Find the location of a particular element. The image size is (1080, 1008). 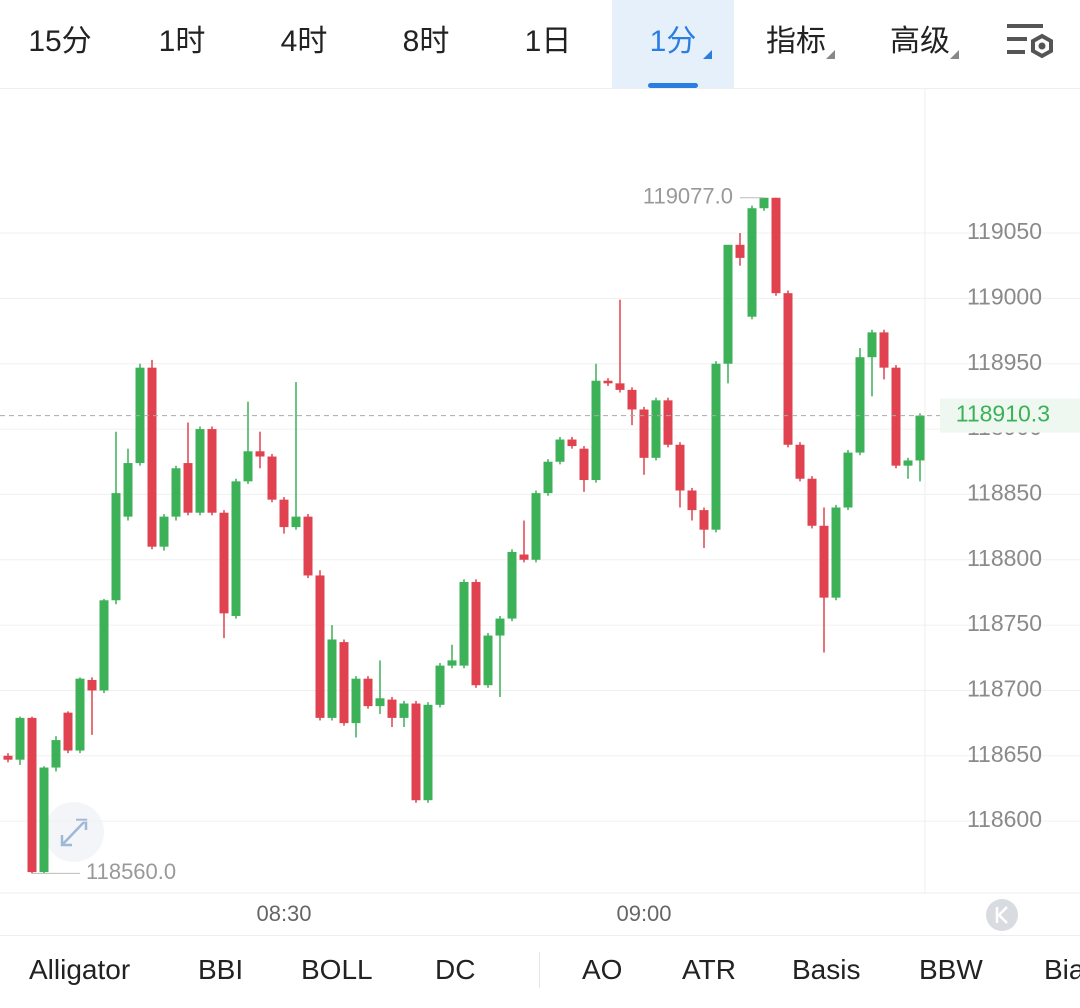

indicator-tab: ATR is located at coordinates (709, 969).